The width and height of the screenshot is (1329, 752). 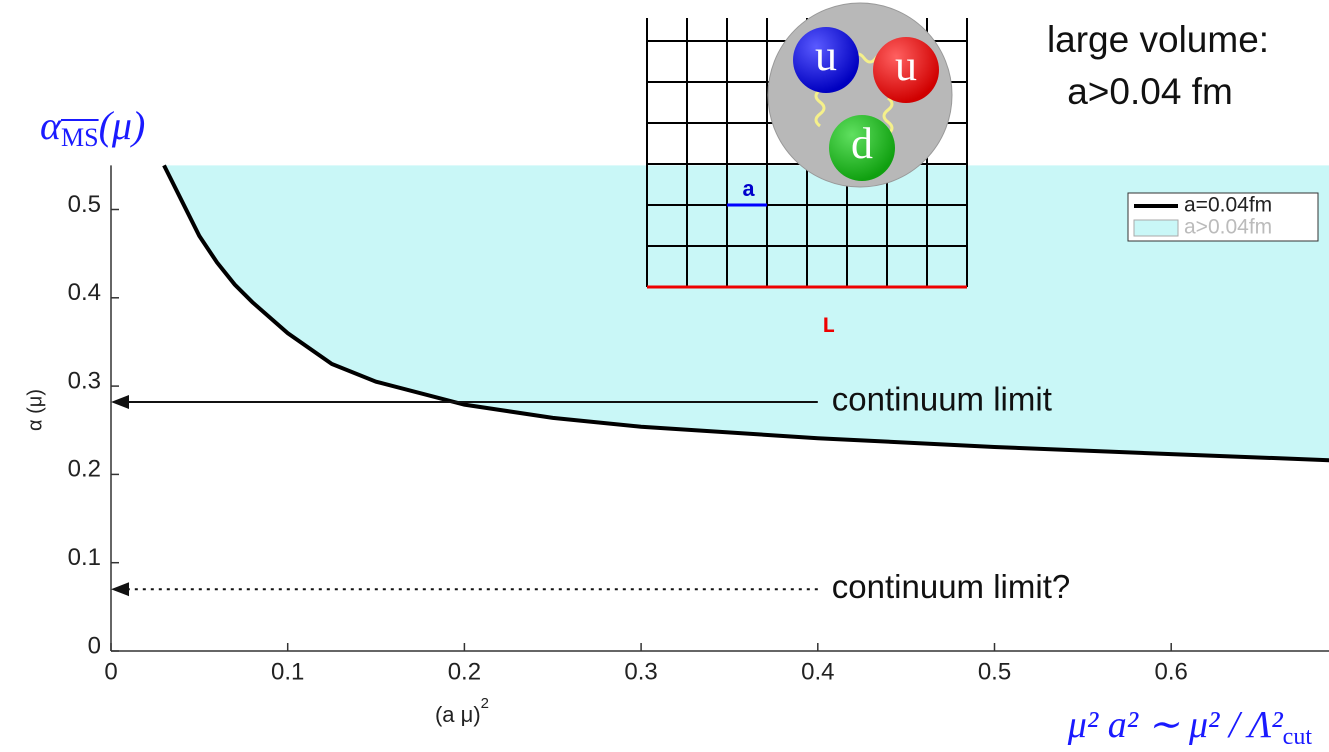 I want to click on inset-caption: a>0.04 fm, so click(x=1150, y=91).